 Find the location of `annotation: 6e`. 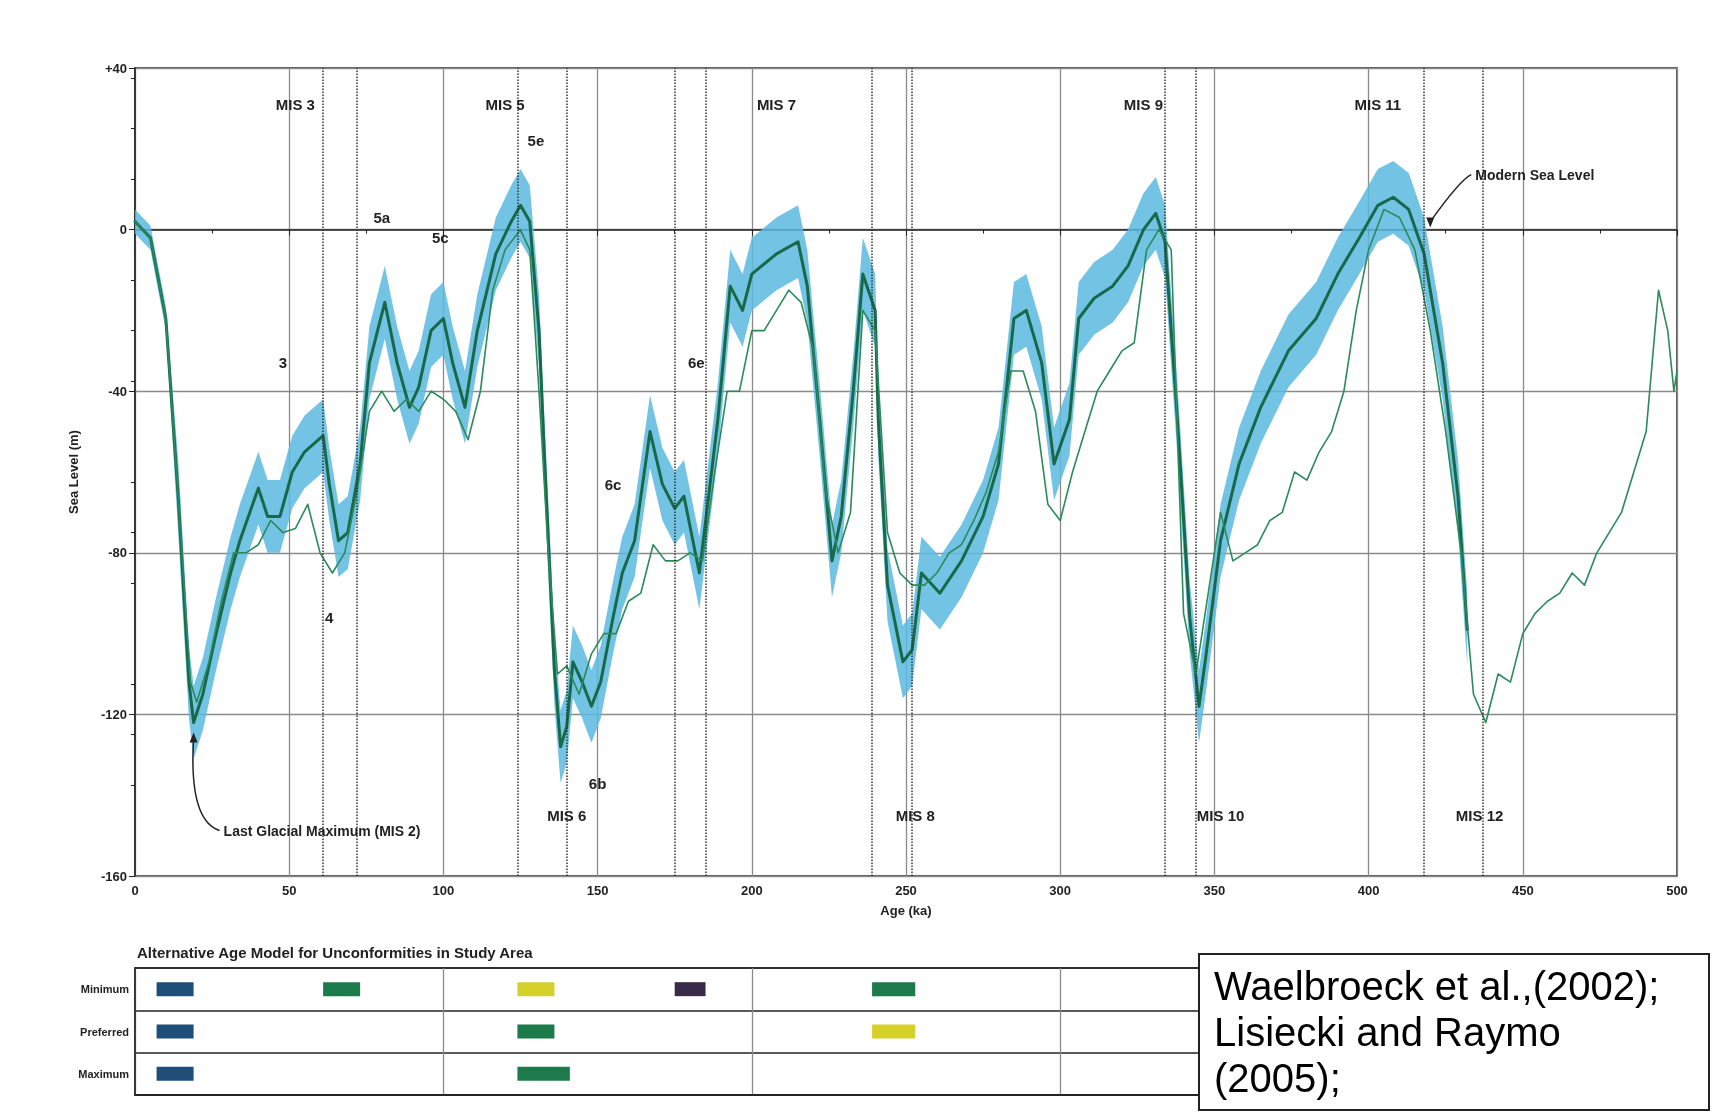

annotation: 6e is located at coordinates (696, 363).